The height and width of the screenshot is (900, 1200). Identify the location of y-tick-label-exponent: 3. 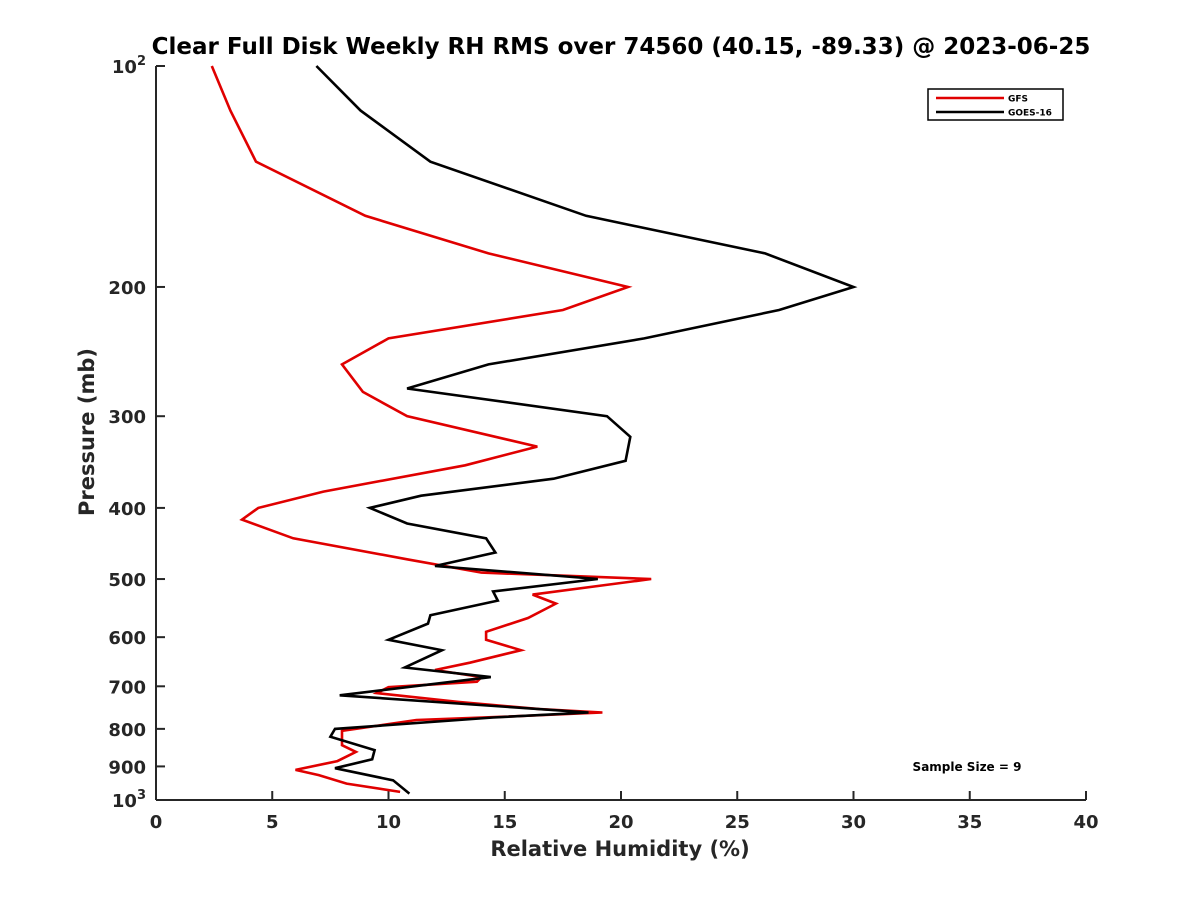
(141, 795).